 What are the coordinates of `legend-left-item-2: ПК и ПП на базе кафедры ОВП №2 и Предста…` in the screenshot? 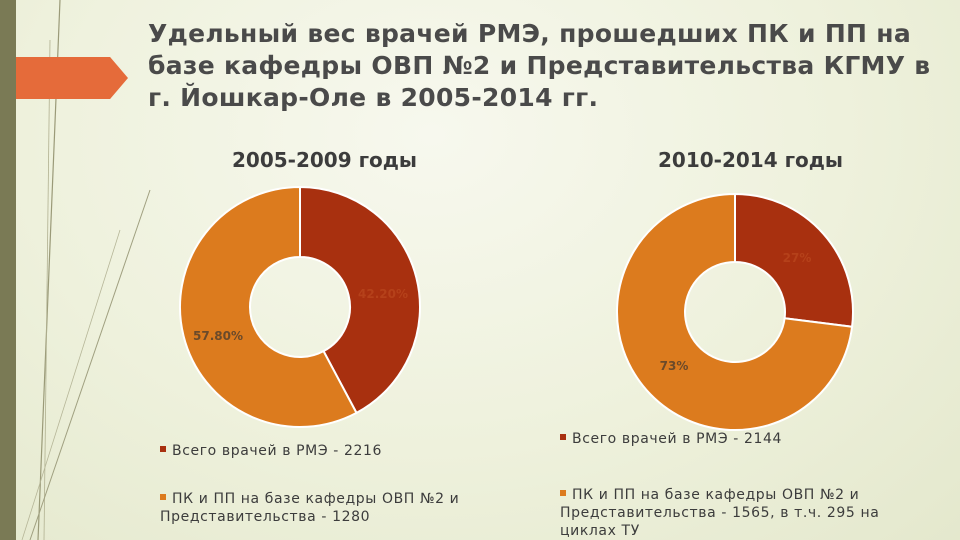 It's located at (320, 508).